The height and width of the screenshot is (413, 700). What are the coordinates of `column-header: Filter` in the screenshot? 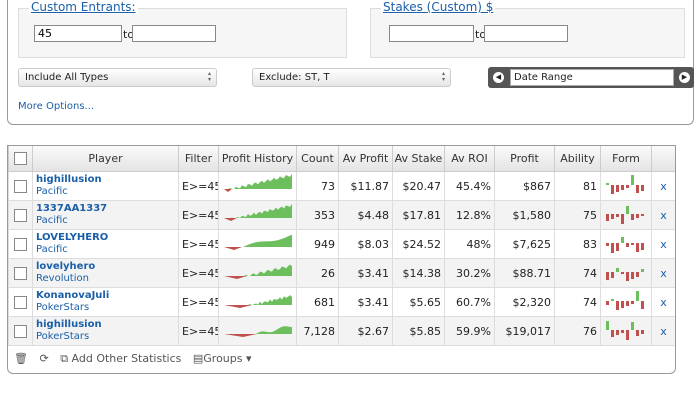 It's located at (198, 159).